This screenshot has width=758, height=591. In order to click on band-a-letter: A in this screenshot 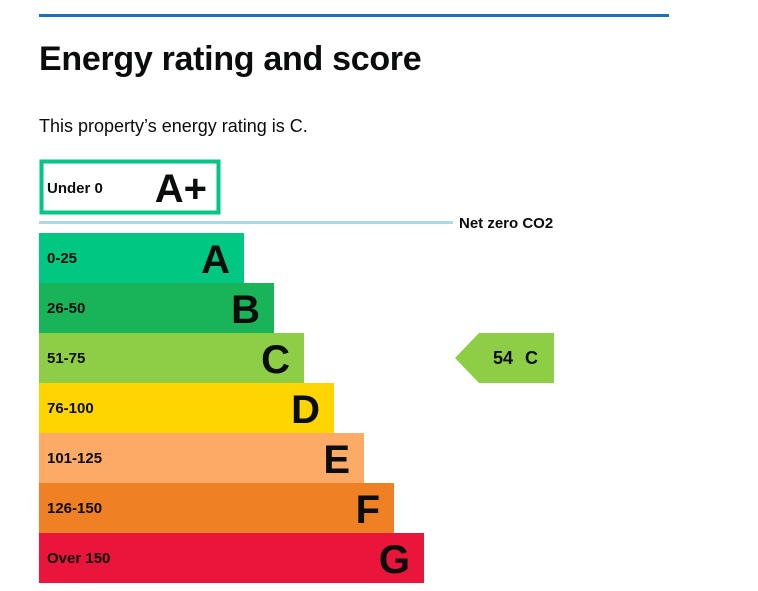, I will do `click(215, 260)`.